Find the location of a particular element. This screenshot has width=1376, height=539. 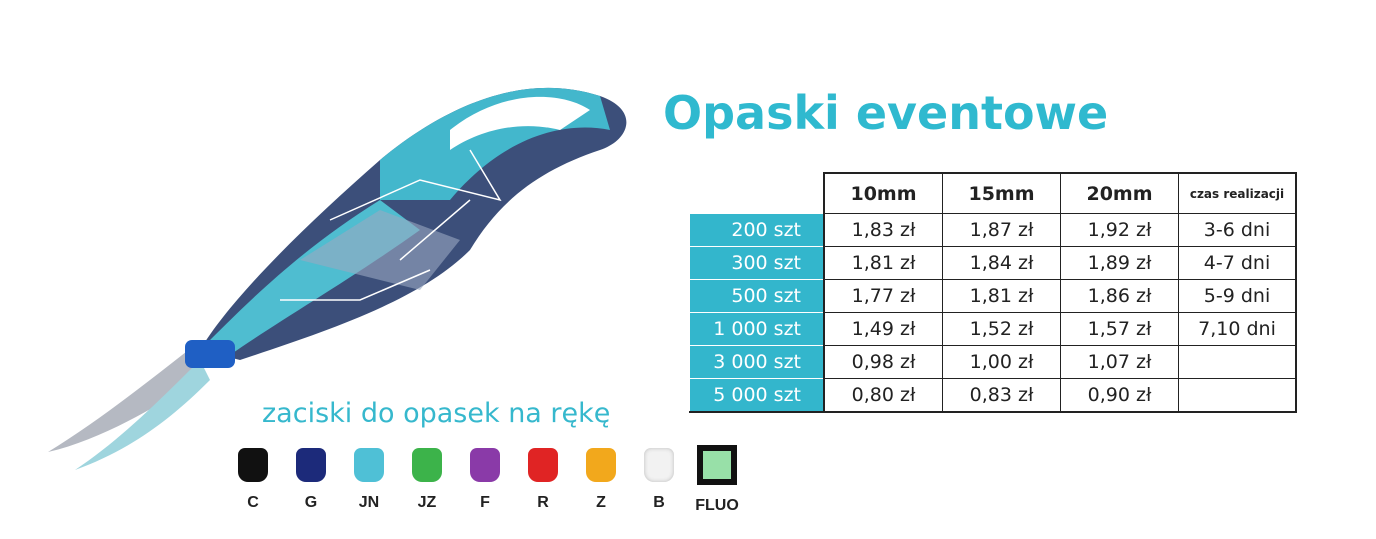

cell-p10: 0,98 zł is located at coordinates (883, 362).